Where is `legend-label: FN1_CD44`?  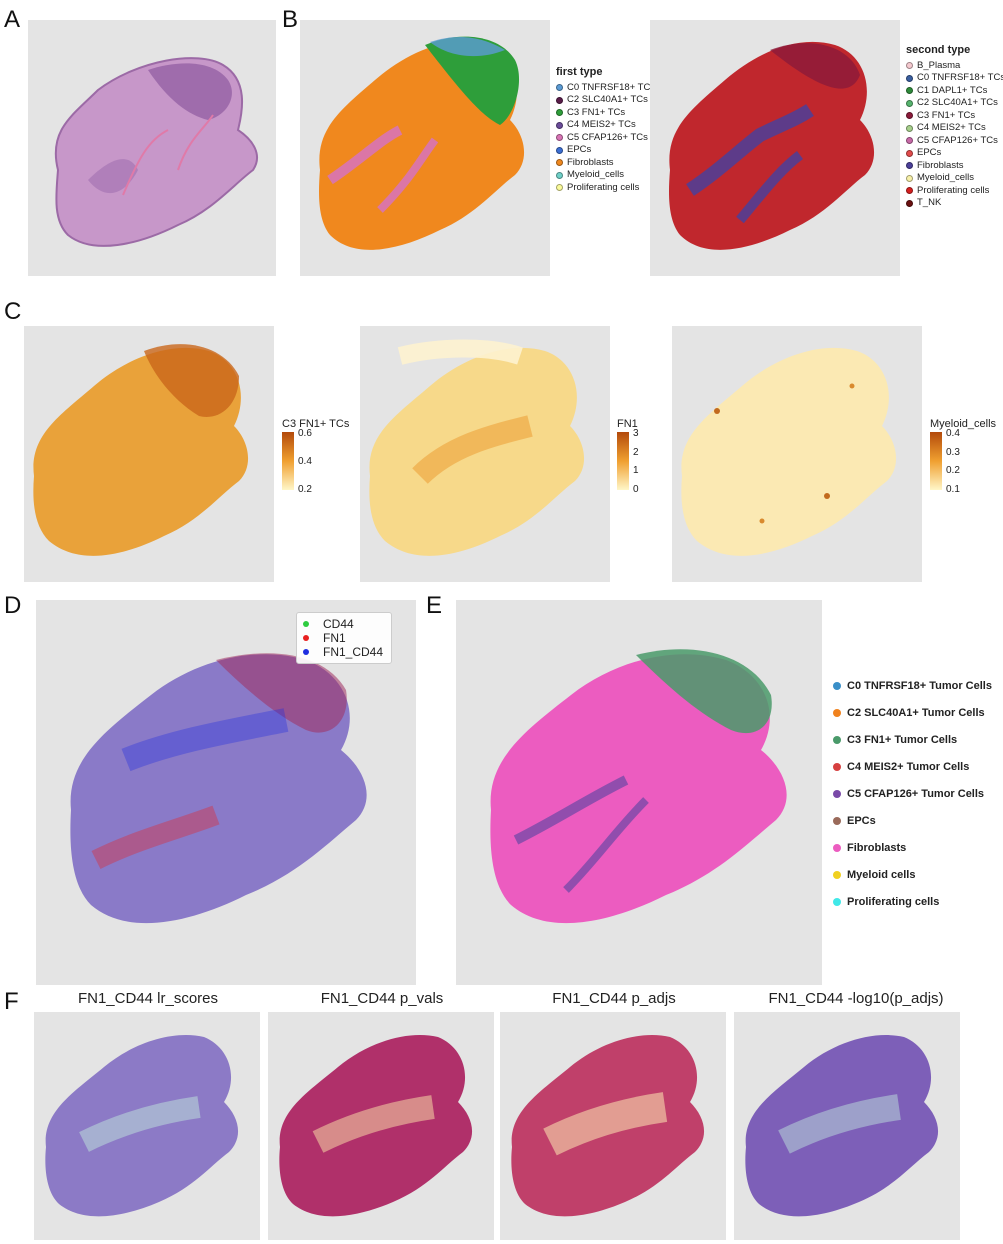 legend-label: FN1_CD44 is located at coordinates (353, 652).